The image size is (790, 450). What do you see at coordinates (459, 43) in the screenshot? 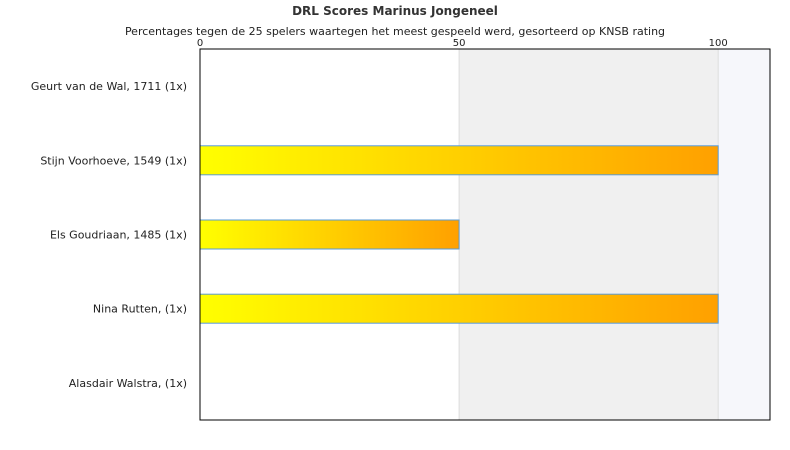
I see `x-tick-label: 50` at bounding box center [459, 43].